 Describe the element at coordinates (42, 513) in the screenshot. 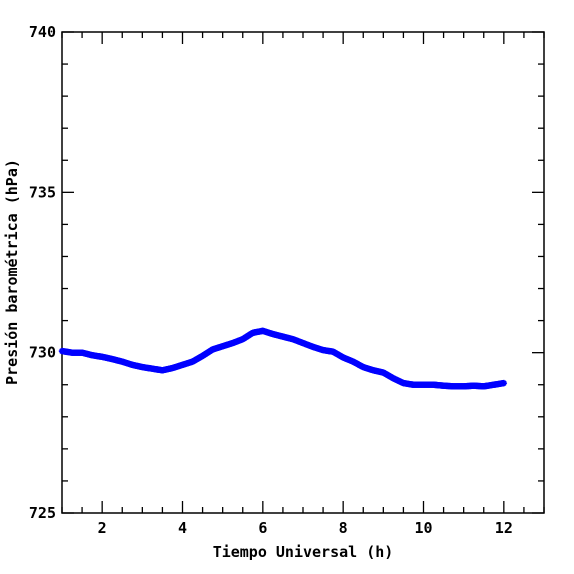

I see `y-tick-label: 725` at that location.